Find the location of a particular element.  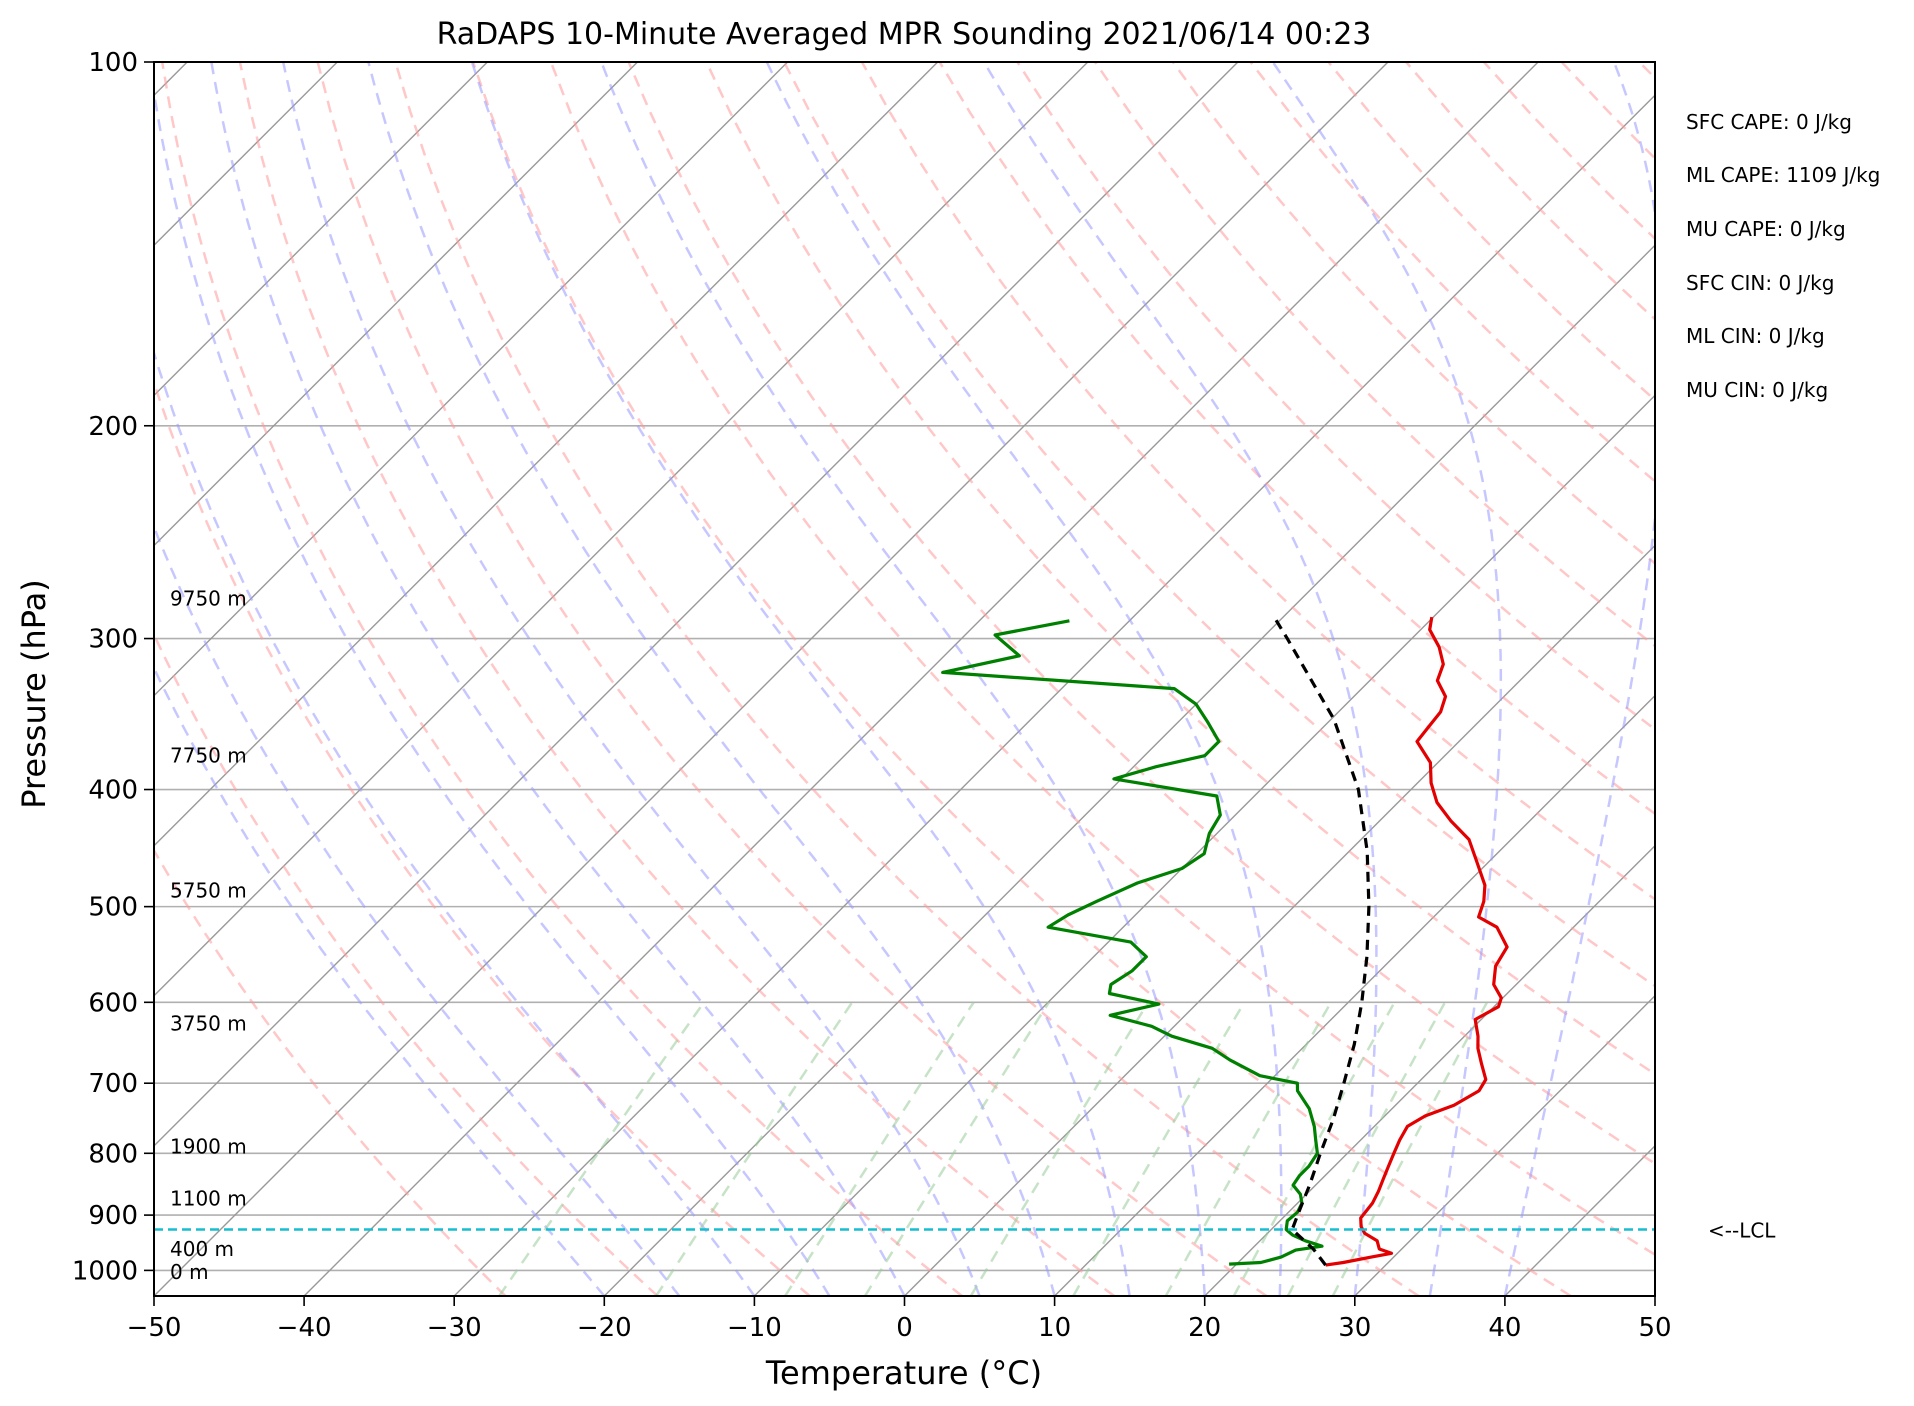

y-tick-label: 500 is located at coordinates (113, 908).